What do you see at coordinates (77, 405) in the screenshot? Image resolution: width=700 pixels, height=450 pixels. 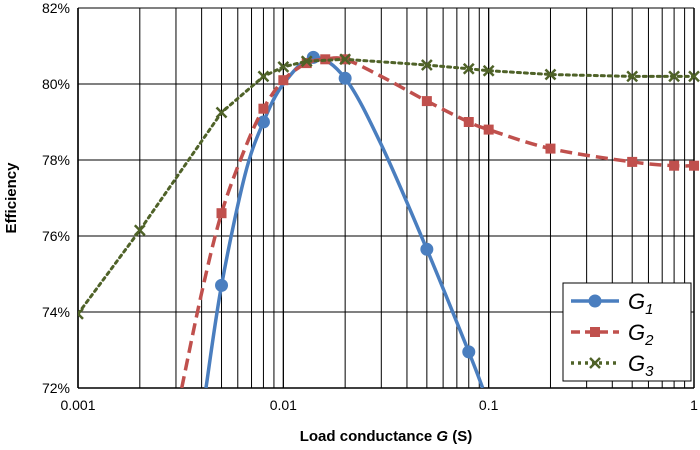 I see `x-tick-label: 0.001` at bounding box center [77, 405].